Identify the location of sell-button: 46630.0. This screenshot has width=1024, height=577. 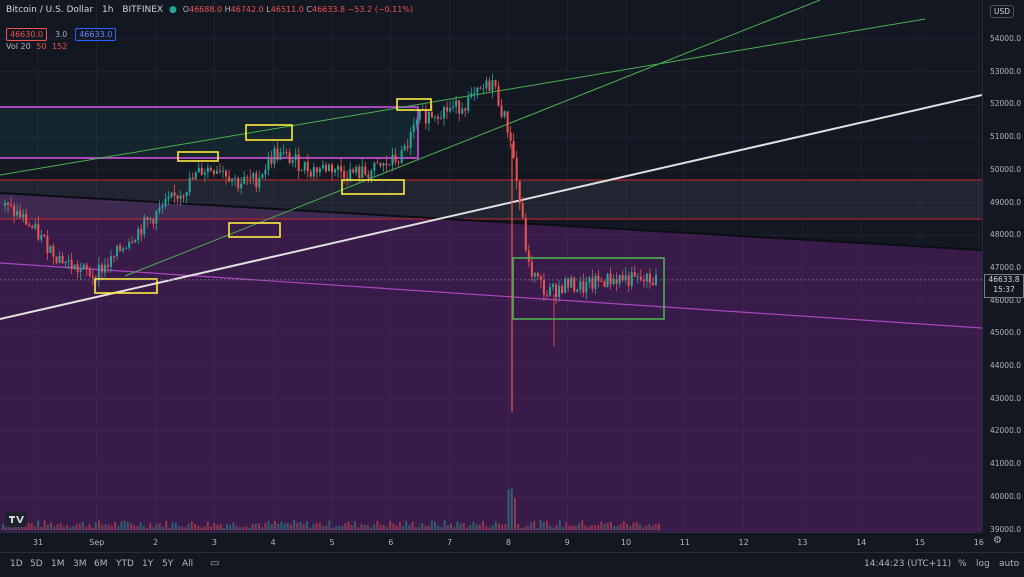
(27, 34).